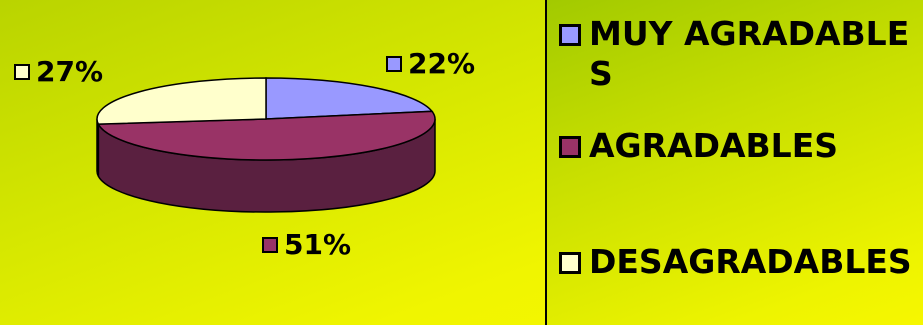 The height and width of the screenshot is (325, 923). I want to click on legend-item-muy-agradables: MUY AGRADABLES, so click(739, 54).